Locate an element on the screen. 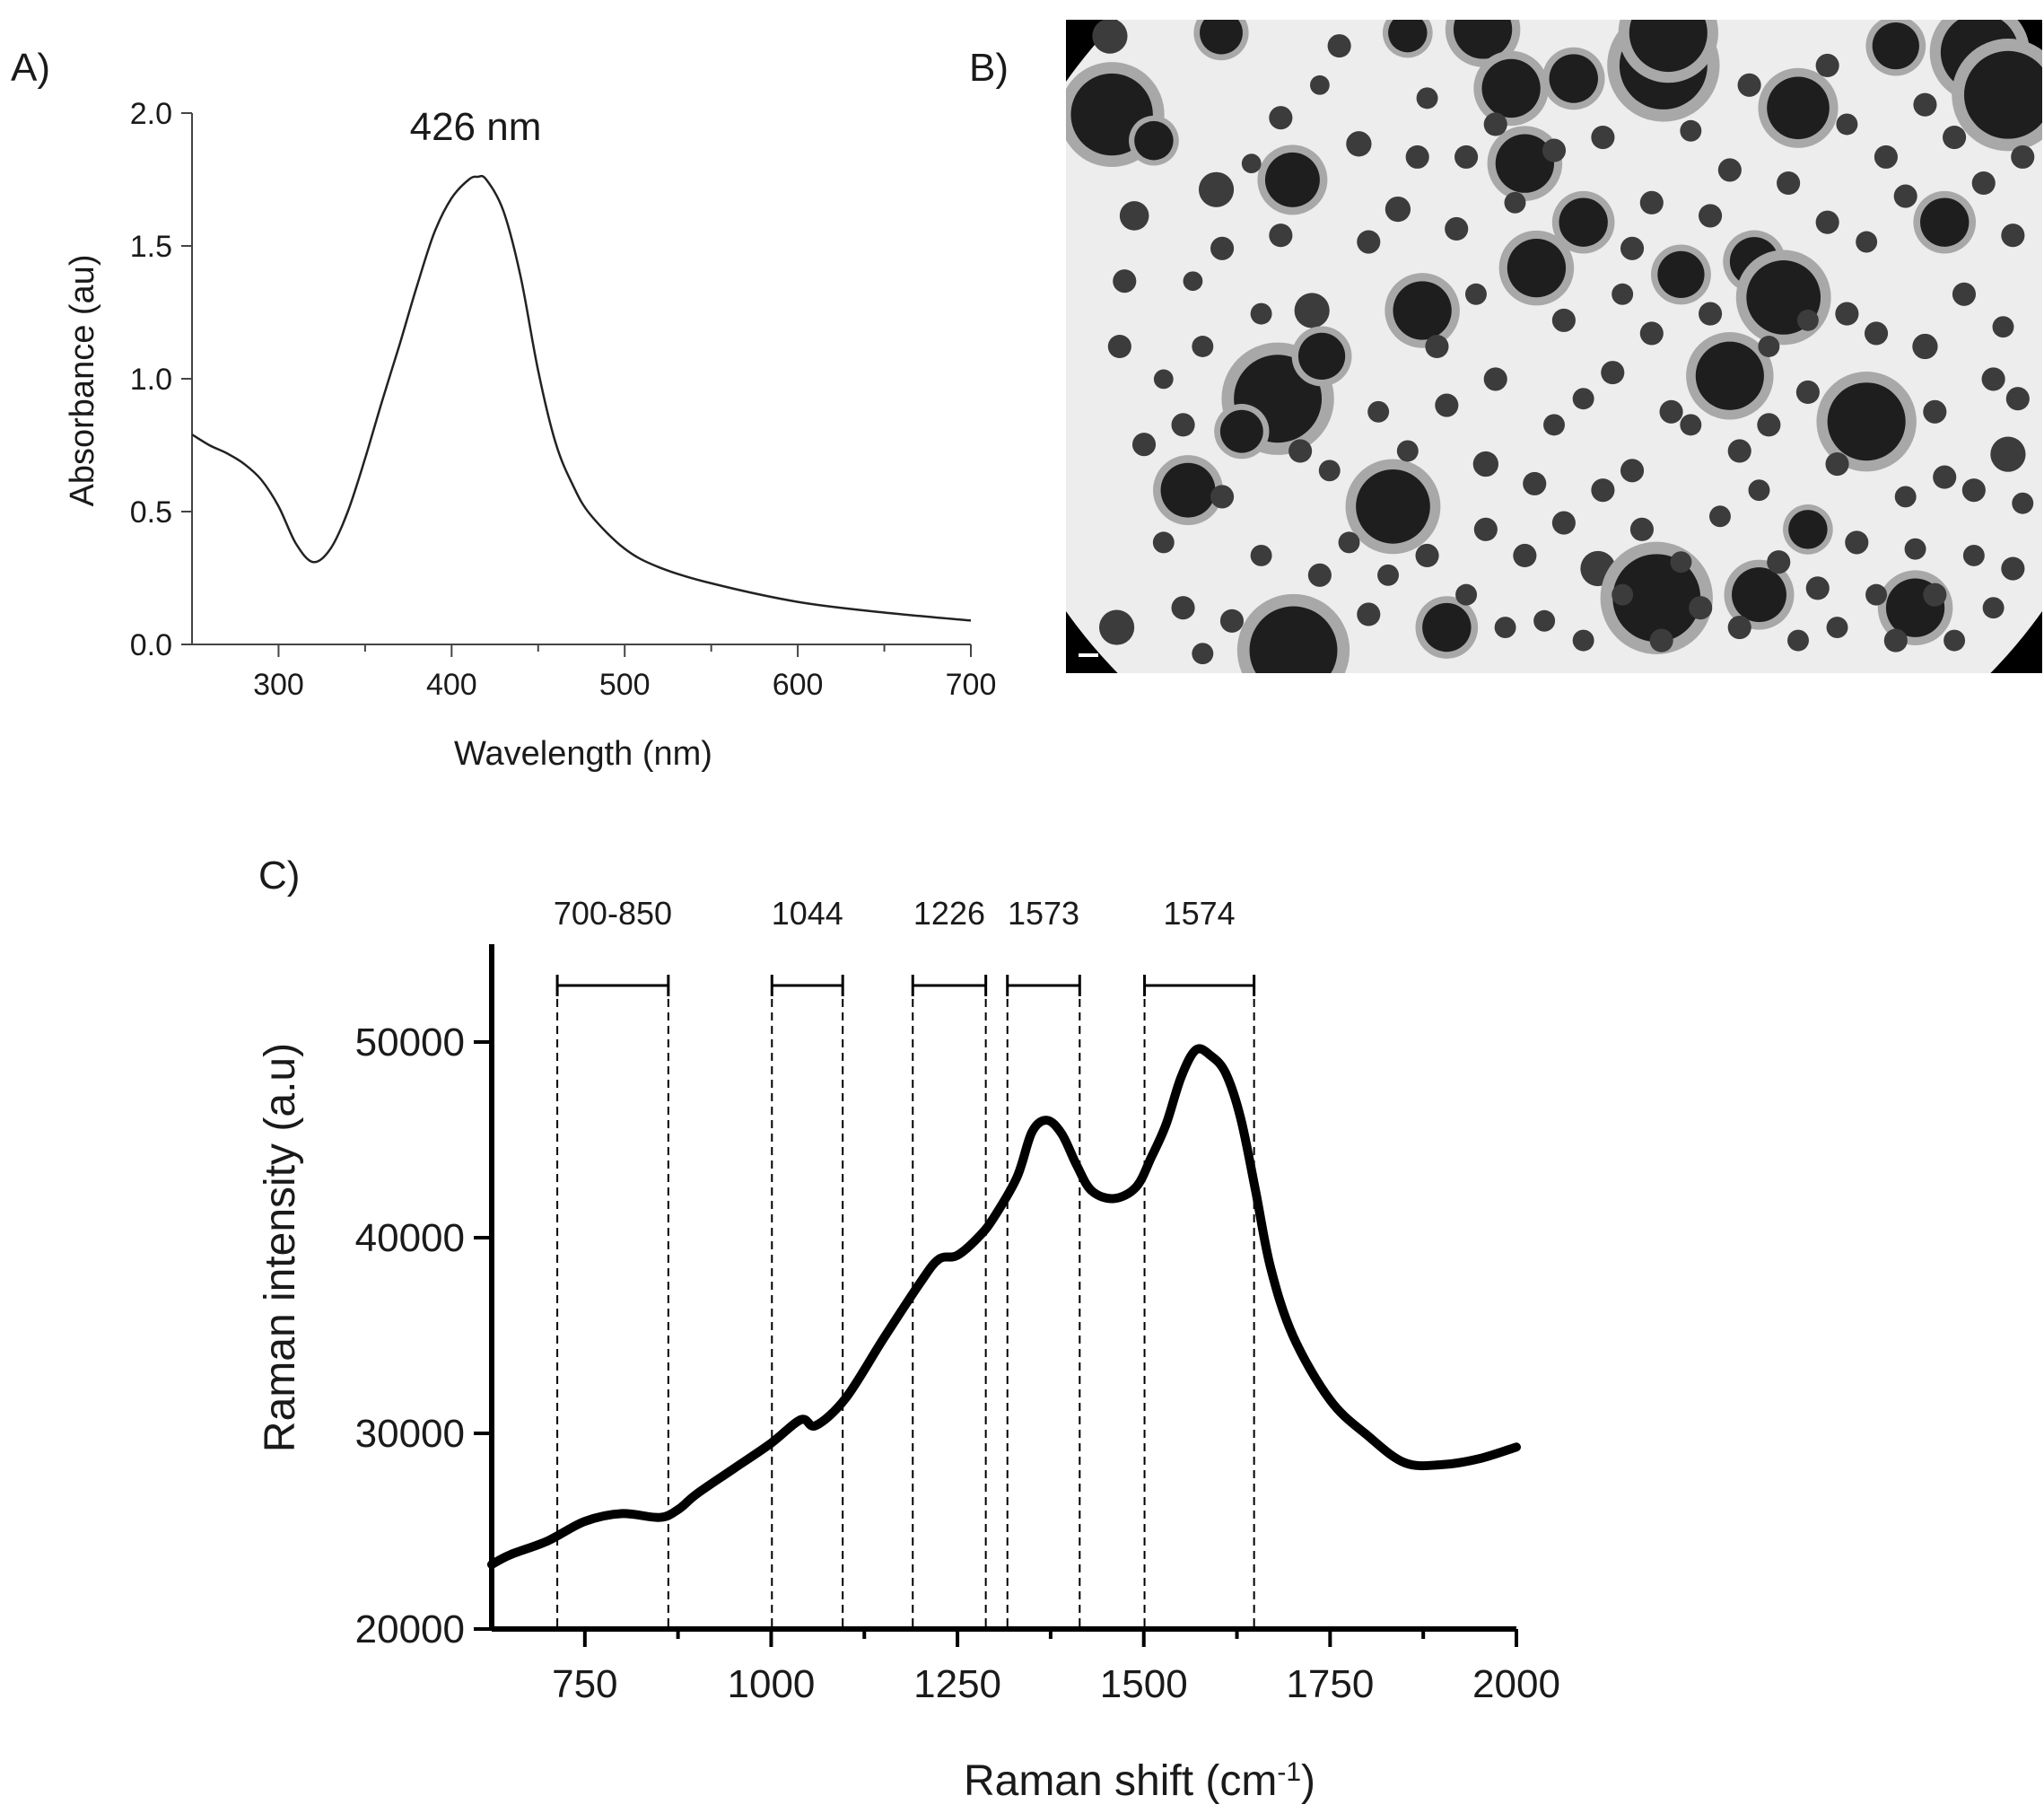 The height and width of the screenshot is (1813, 2044). band-region: 1573 is located at coordinates (1044, 1262).